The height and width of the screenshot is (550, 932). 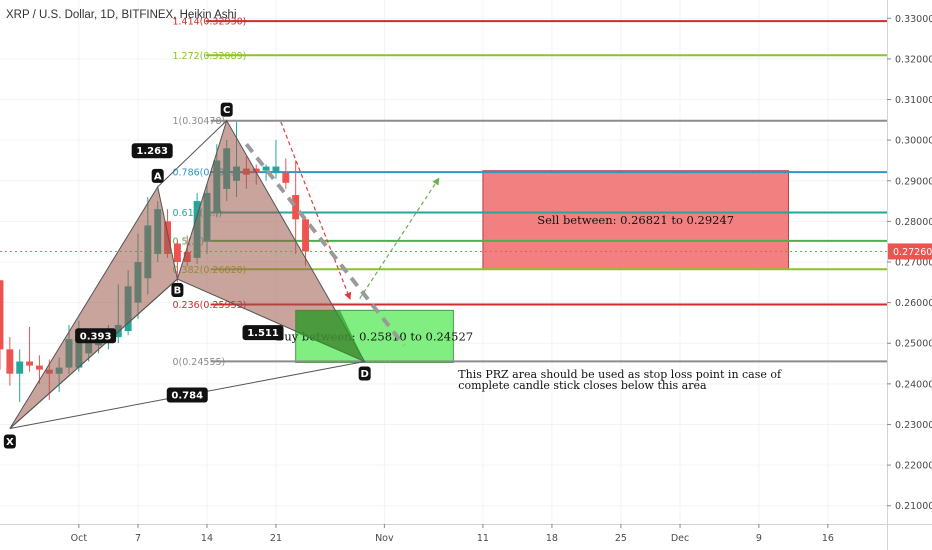 What do you see at coordinates (207, 538) in the screenshot?
I see `x-tick-label: 14` at bounding box center [207, 538].